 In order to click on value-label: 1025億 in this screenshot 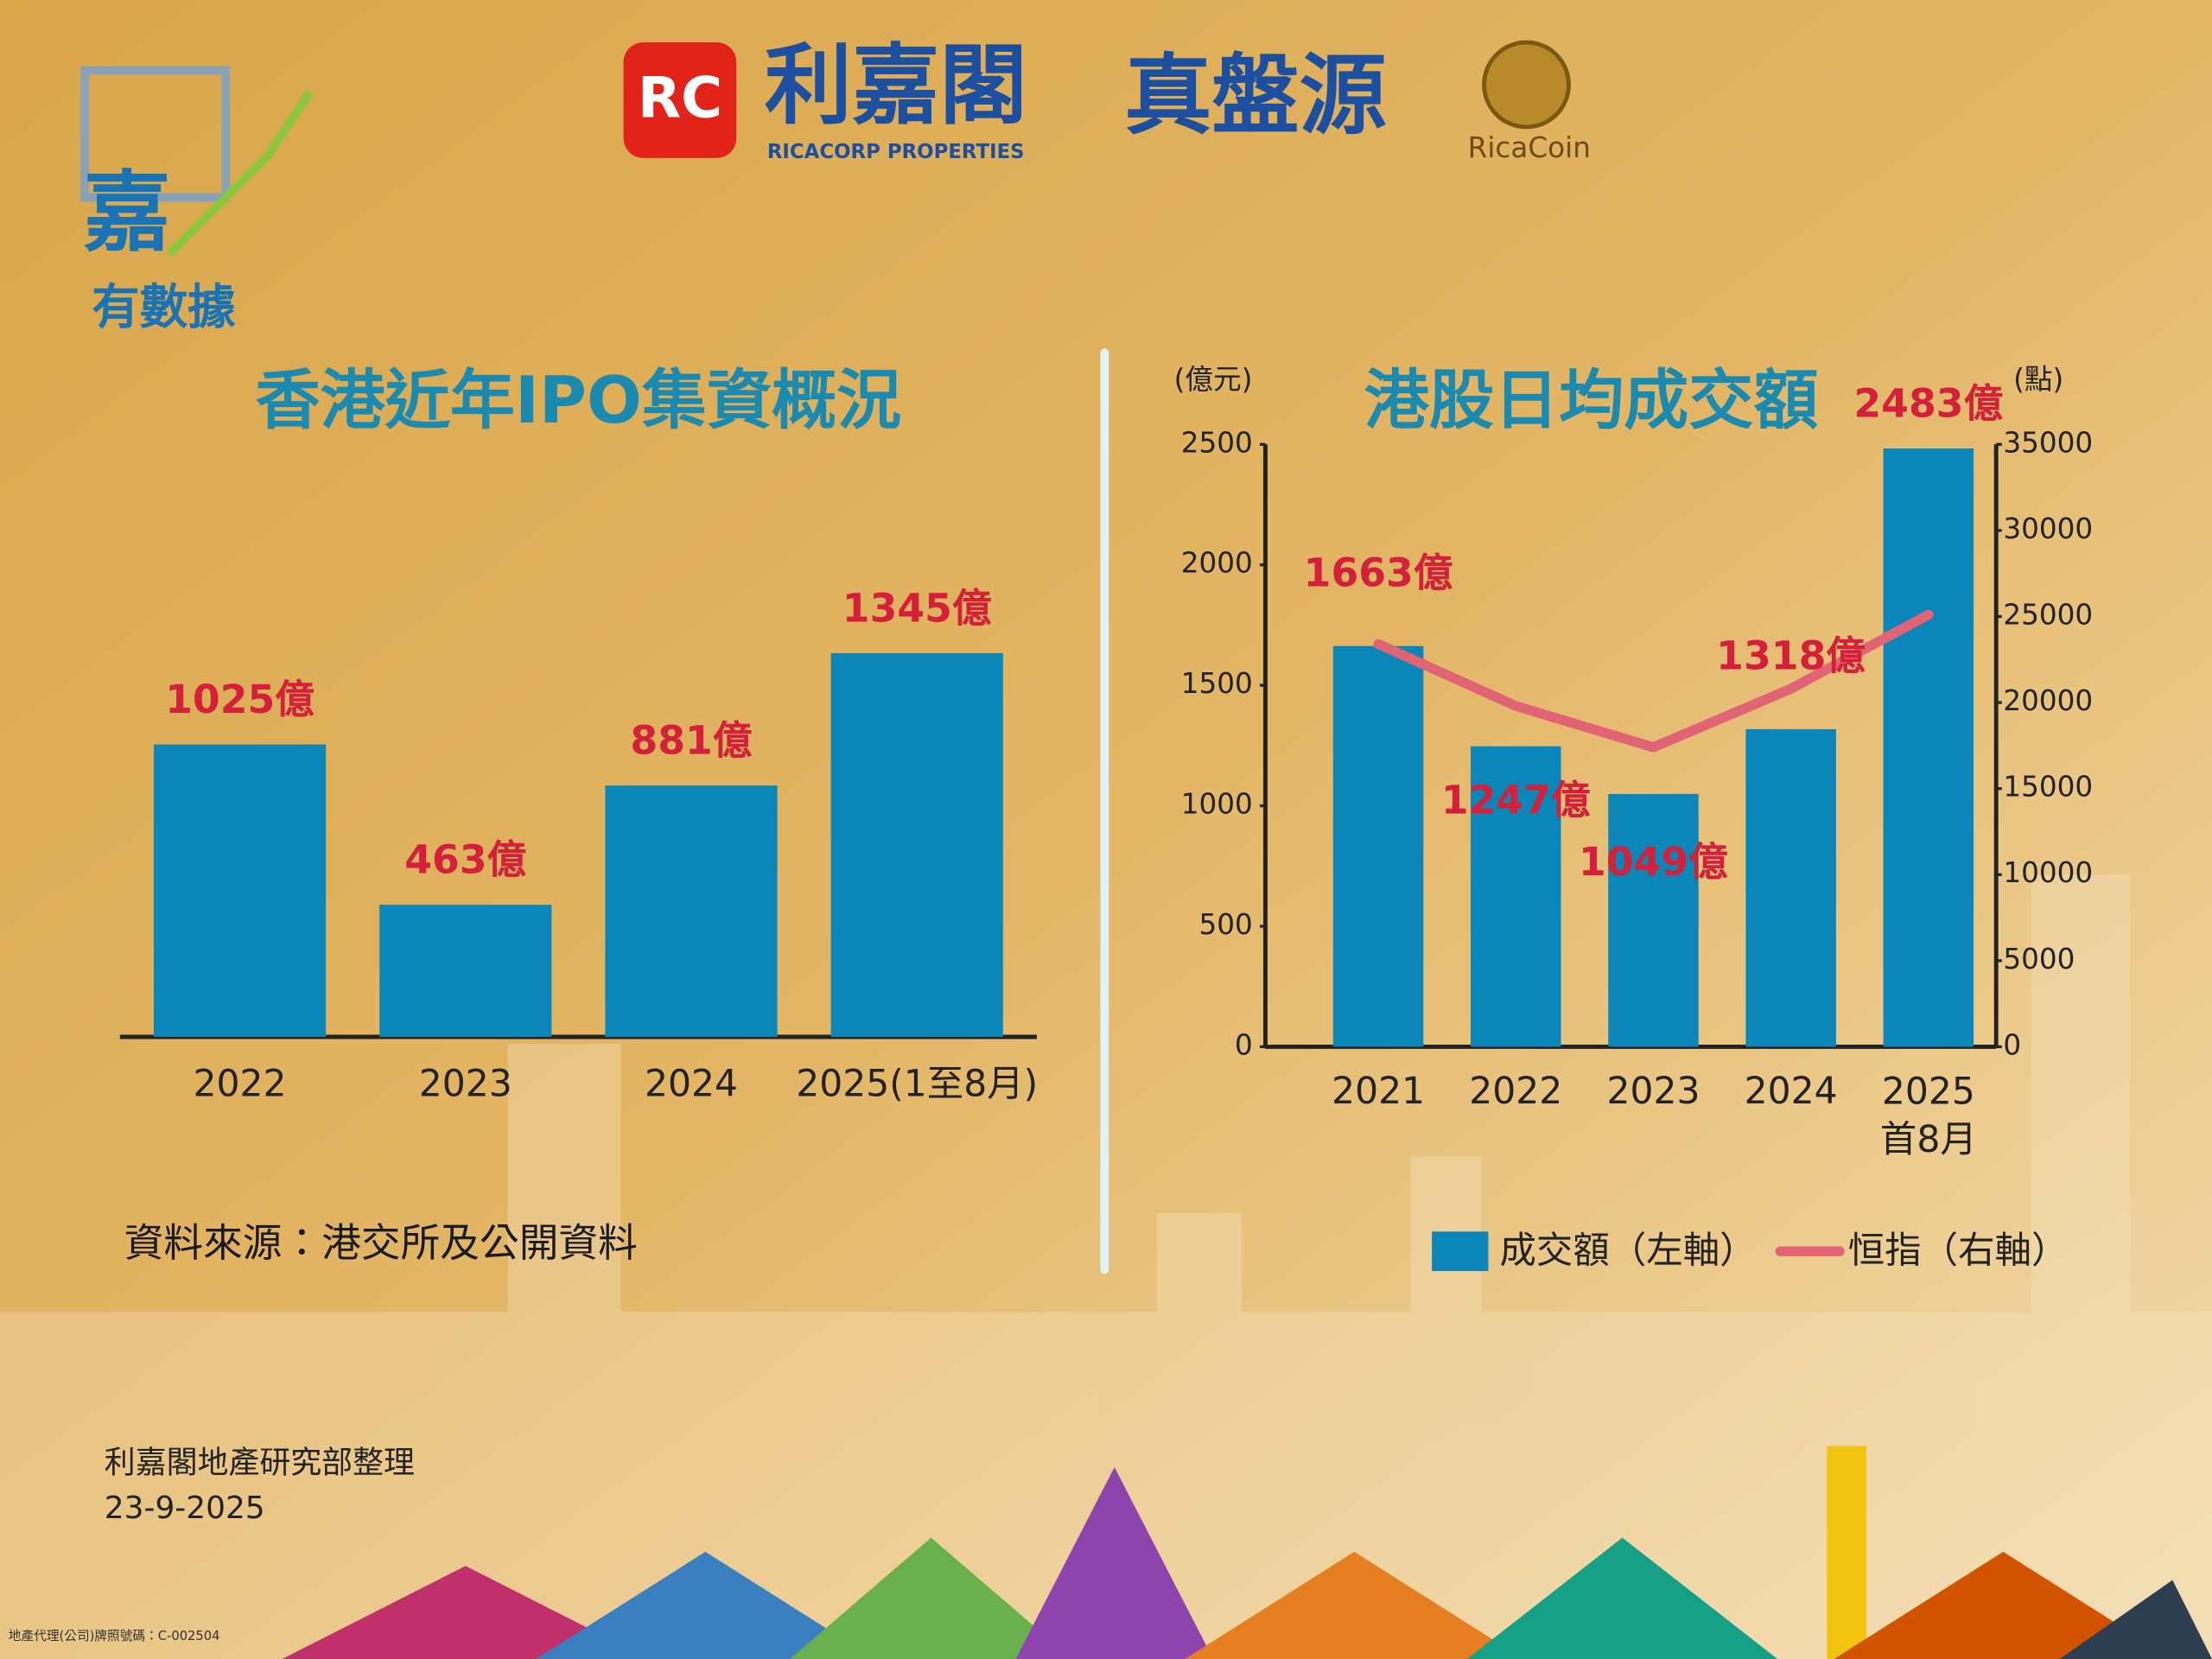, I will do `click(240, 699)`.